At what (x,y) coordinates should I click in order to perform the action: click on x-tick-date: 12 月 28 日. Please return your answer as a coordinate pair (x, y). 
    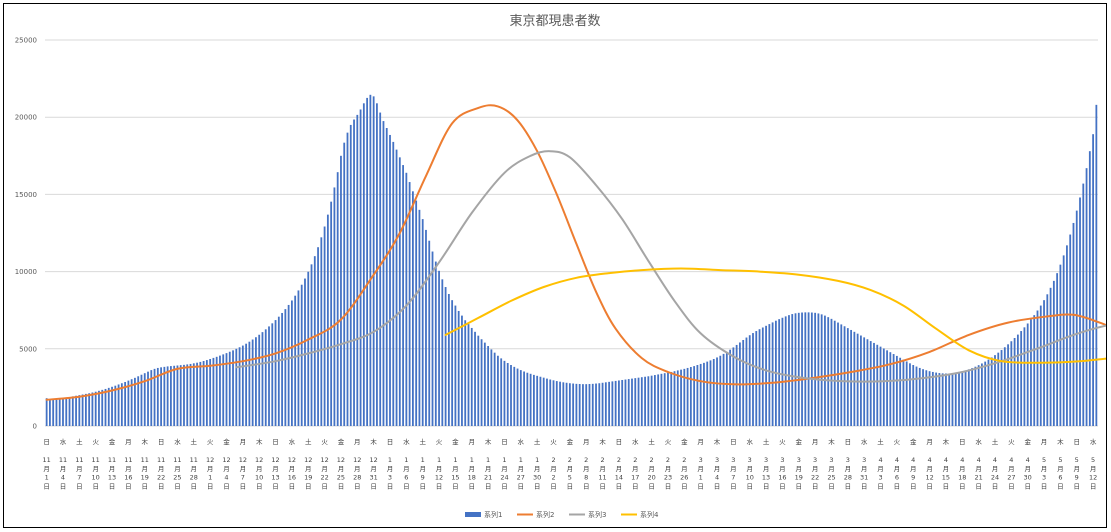
    Looking at the image, I should click on (357, 473).